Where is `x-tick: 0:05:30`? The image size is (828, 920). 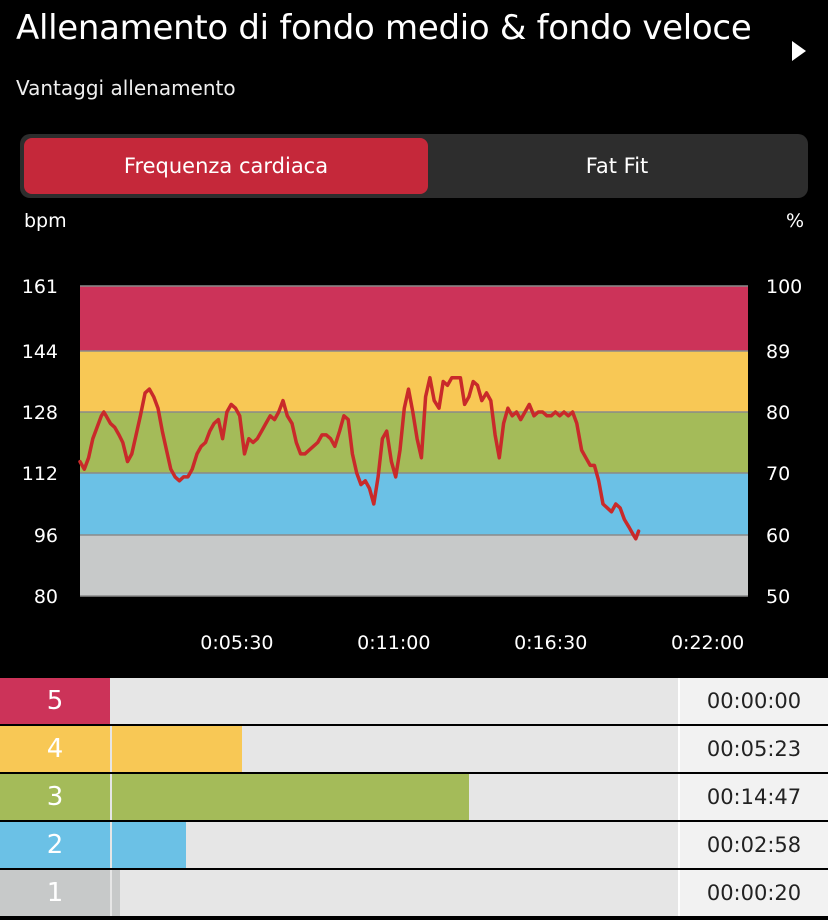
x-tick: 0:05:30 is located at coordinates (236, 643).